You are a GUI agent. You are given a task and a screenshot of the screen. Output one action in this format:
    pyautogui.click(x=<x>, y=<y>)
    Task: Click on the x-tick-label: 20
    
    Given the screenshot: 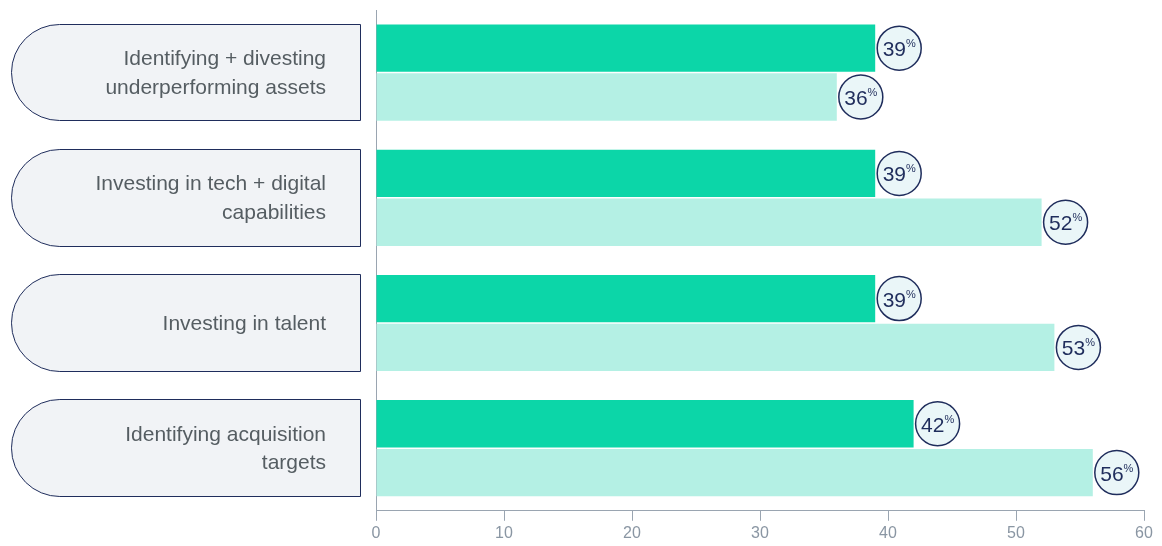 What is the action you would take?
    pyautogui.click(x=632, y=532)
    